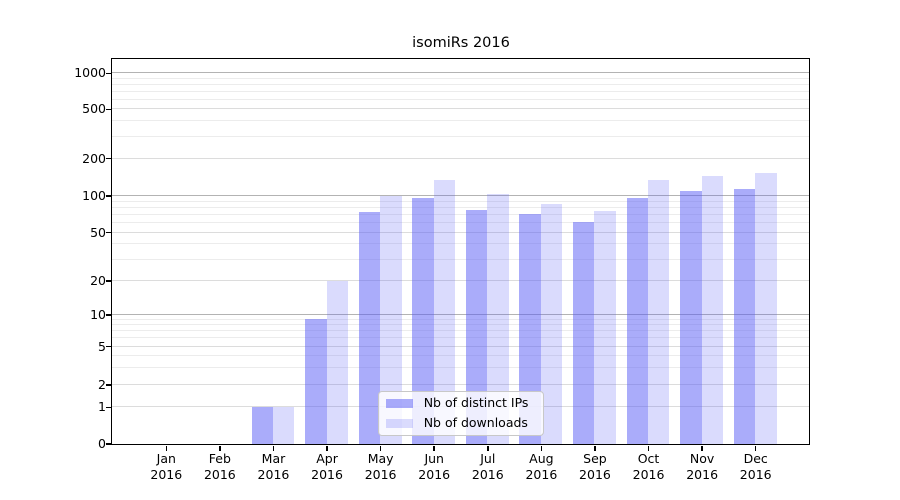 The image size is (900, 500). Describe the element at coordinates (461, 43) in the screenshot. I see `chart-title: isomiRs 2016` at that location.